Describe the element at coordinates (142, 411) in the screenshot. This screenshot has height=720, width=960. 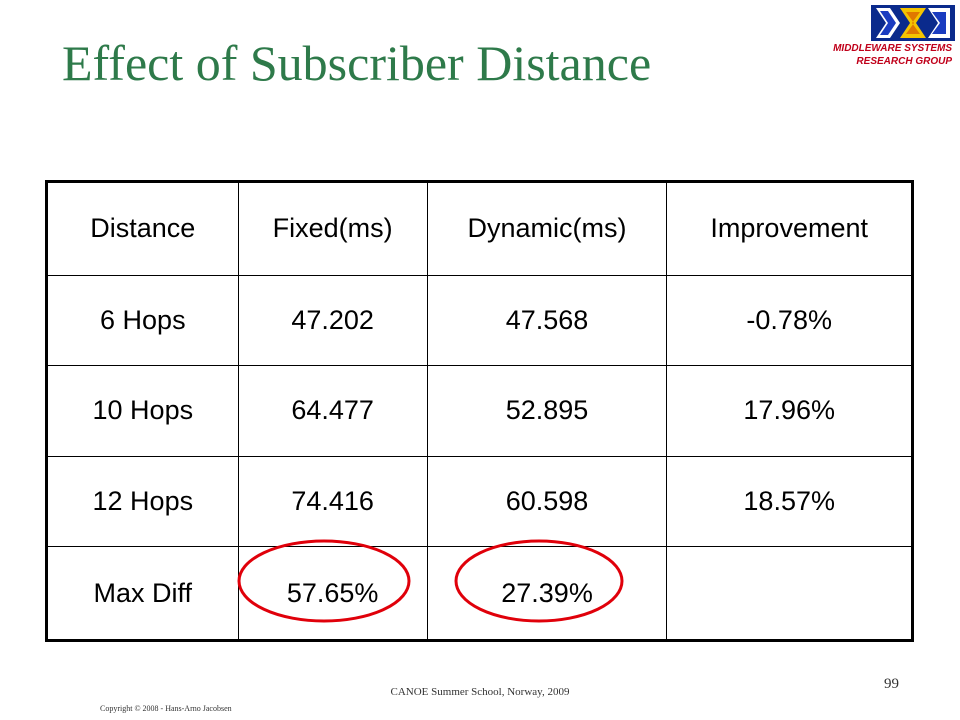
I see `cell-distance: 10 Hops` at that location.